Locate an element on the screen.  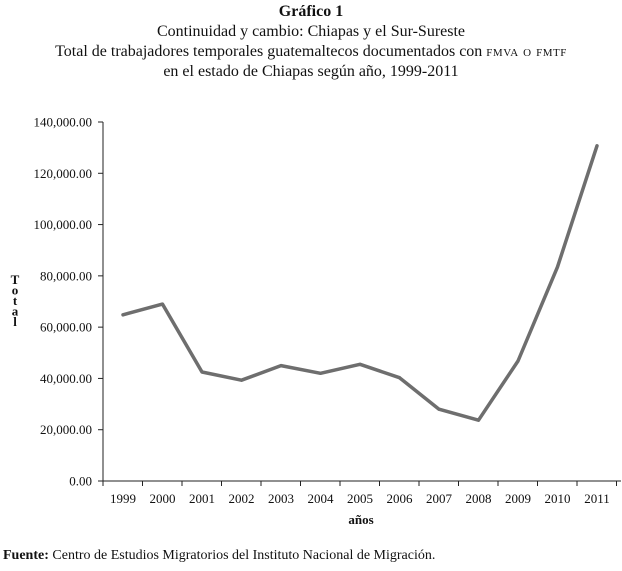
x-tick-label: 2010 is located at coordinates (558, 498).